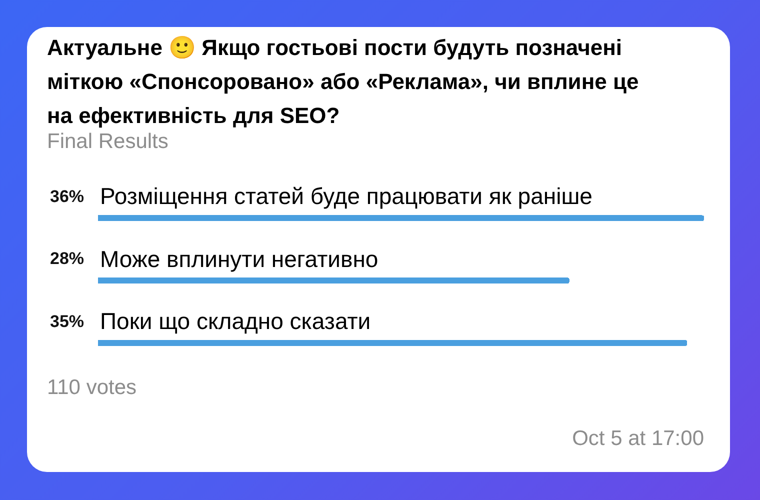  I want to click on text: Oct 5 at 17:00, so click(638, 439).